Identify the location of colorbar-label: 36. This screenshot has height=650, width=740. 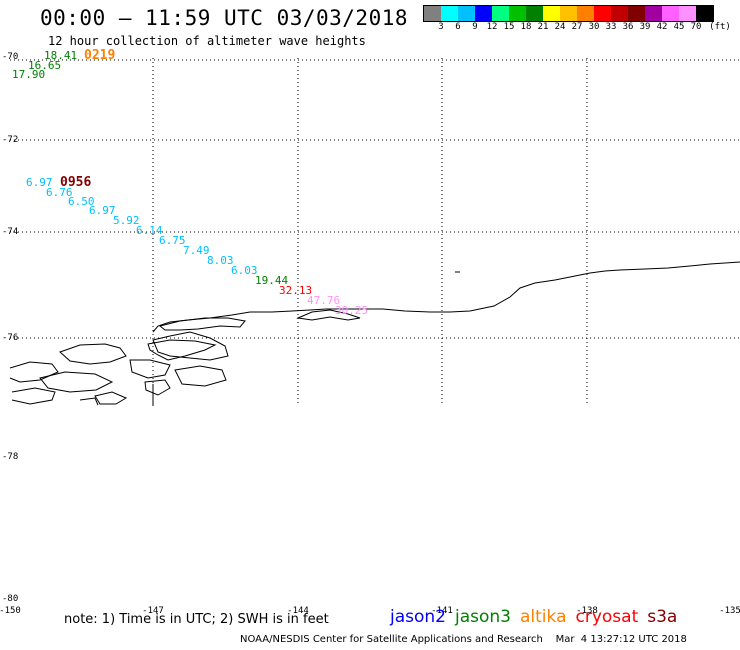
(628, 27).